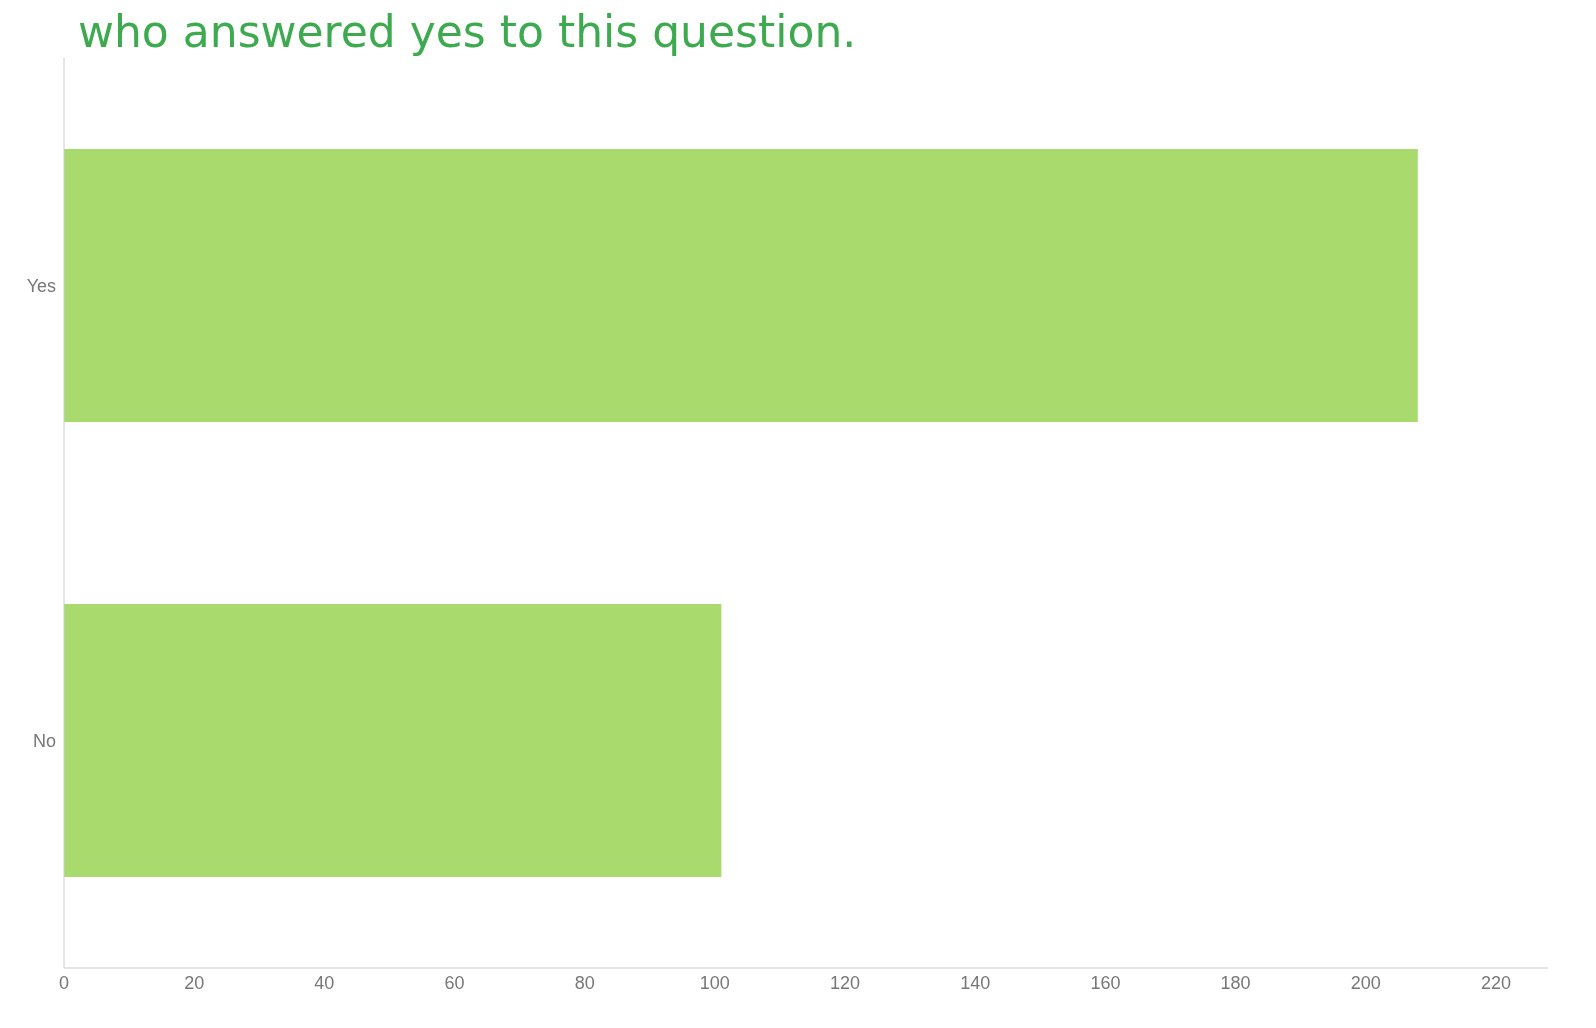 This screenshot has width=1596, height=1028. I want to click on x-tick-label: 180, so click(1235, 982).